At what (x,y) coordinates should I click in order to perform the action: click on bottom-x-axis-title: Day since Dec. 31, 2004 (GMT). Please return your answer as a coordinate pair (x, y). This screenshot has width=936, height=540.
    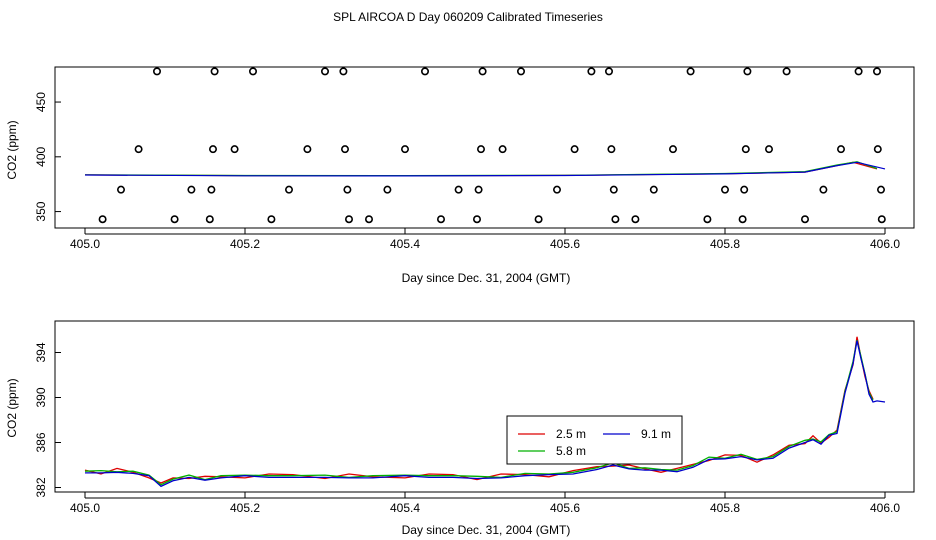
    Looking at the image, I should click on (486, 530).